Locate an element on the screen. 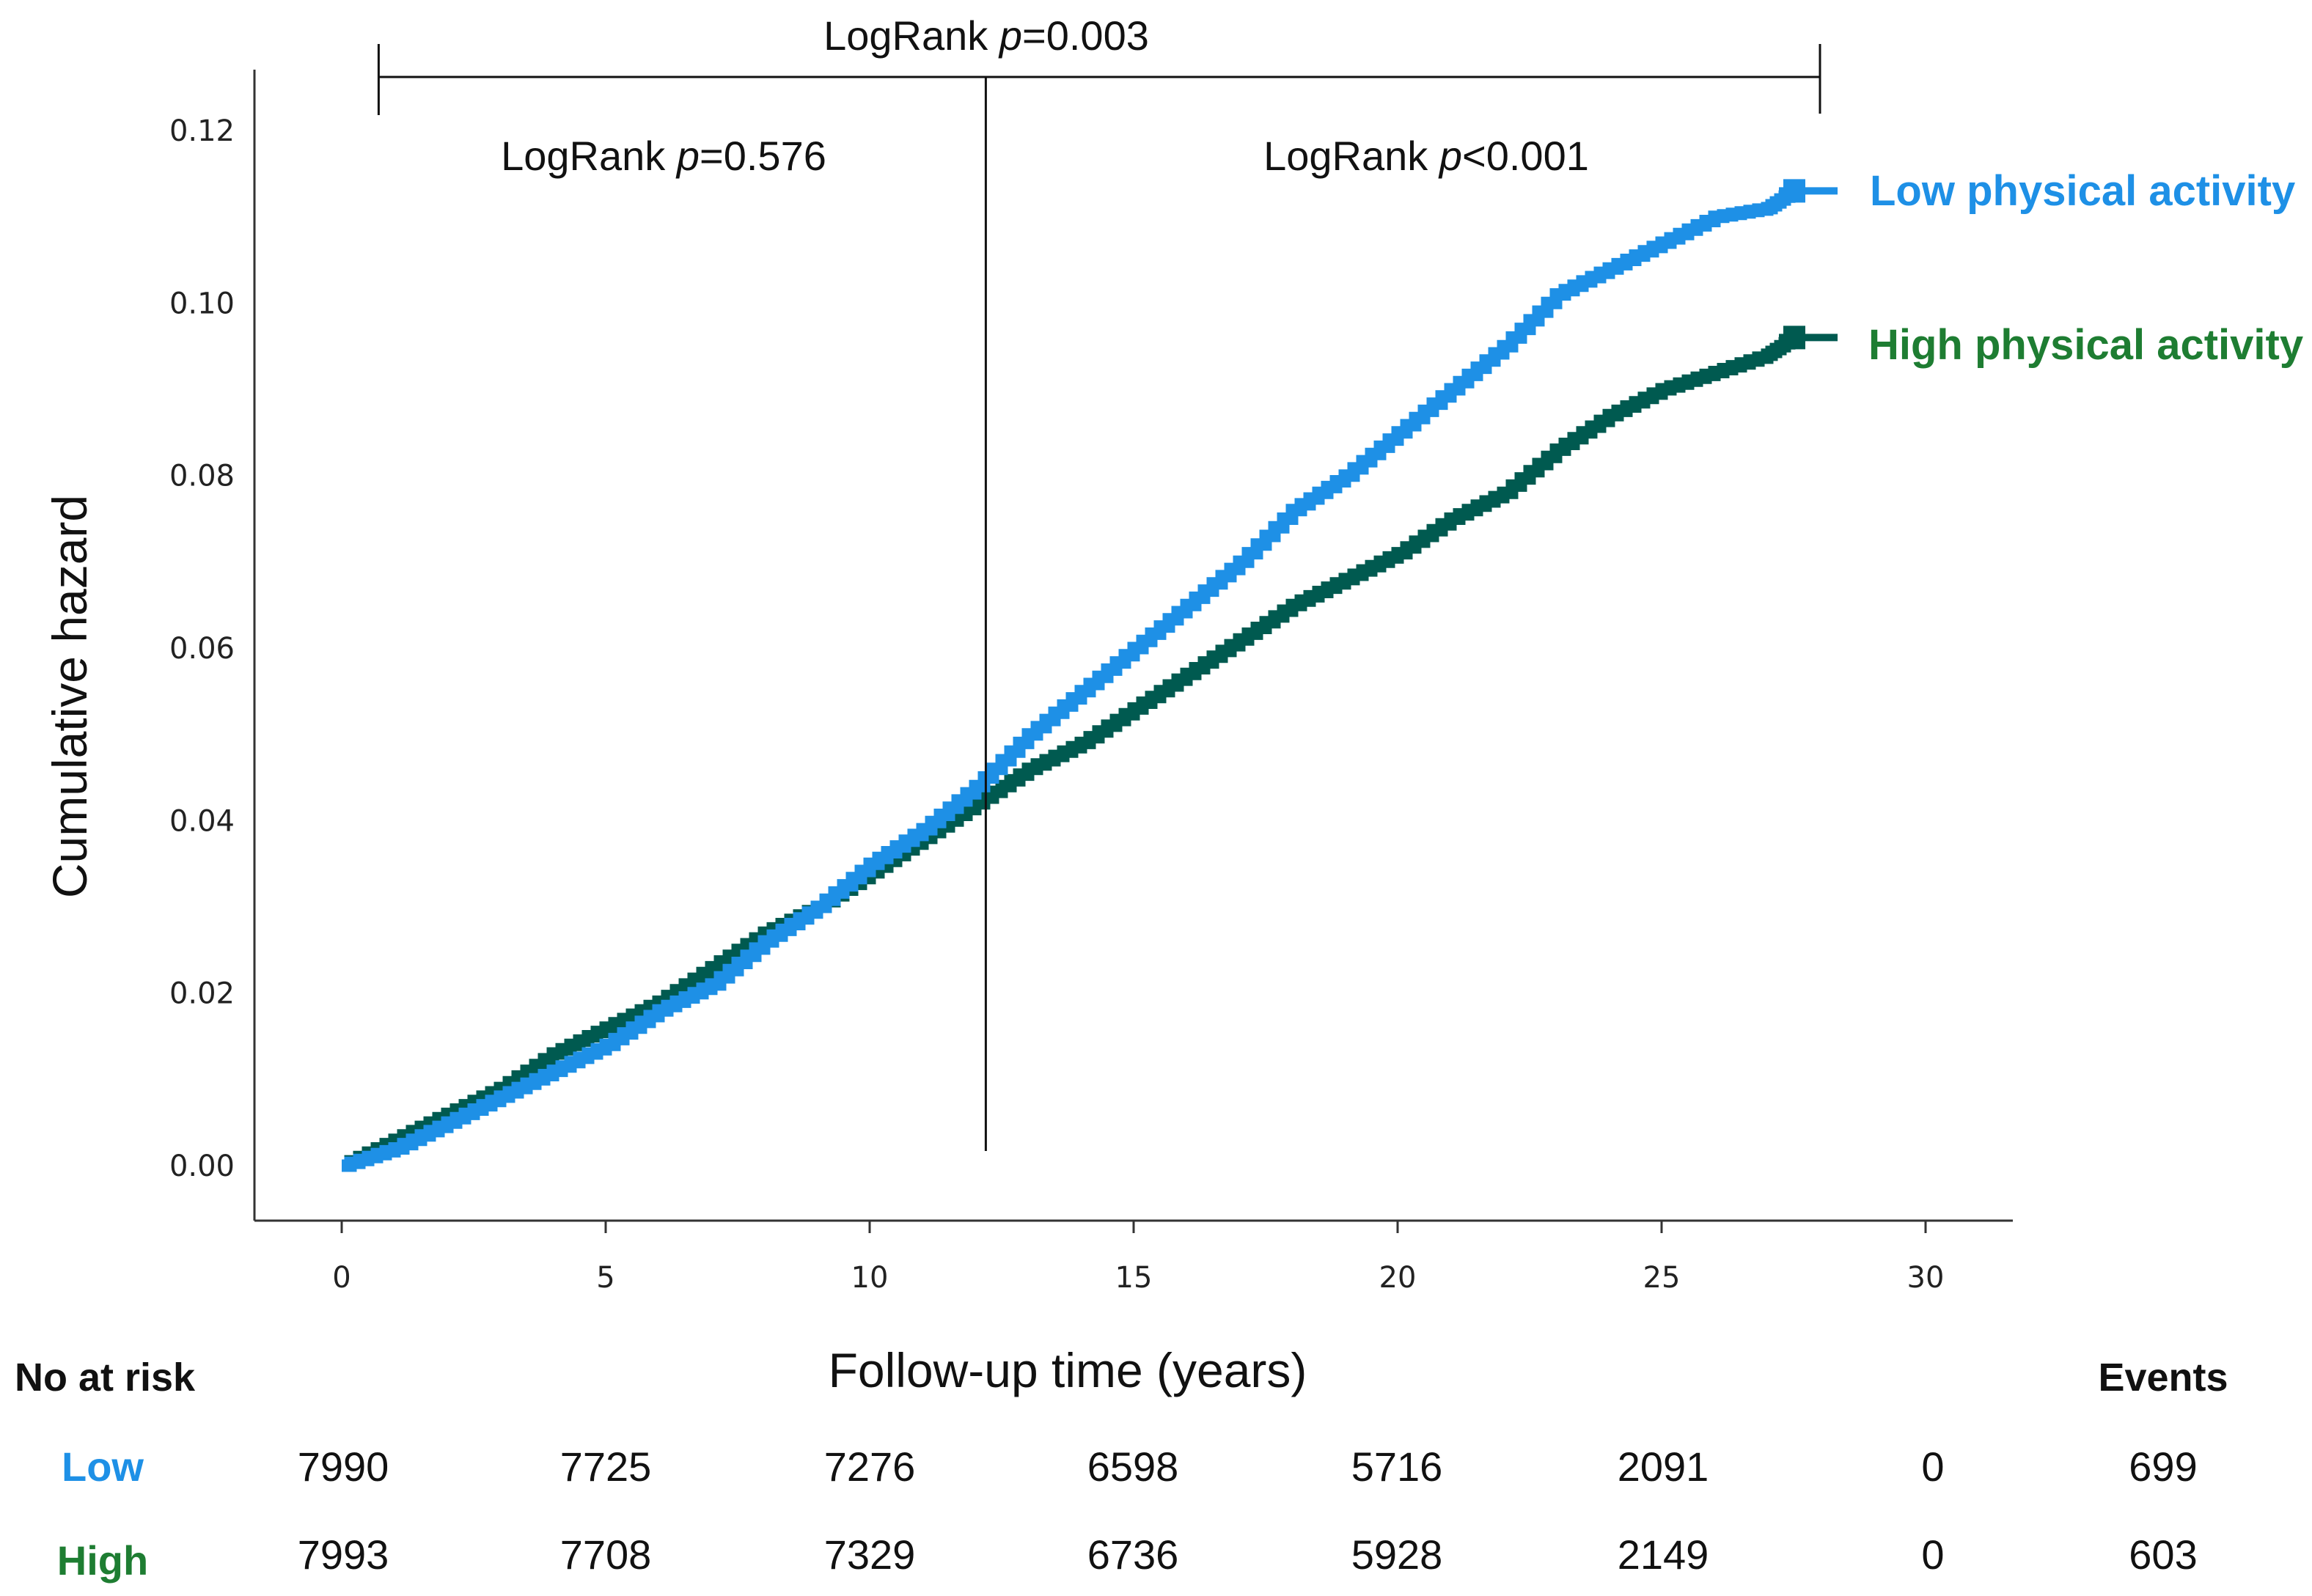 This screenshot has height=1596, width=2312. x-tick-label: 30 is located at coordinates (1926, 1278).